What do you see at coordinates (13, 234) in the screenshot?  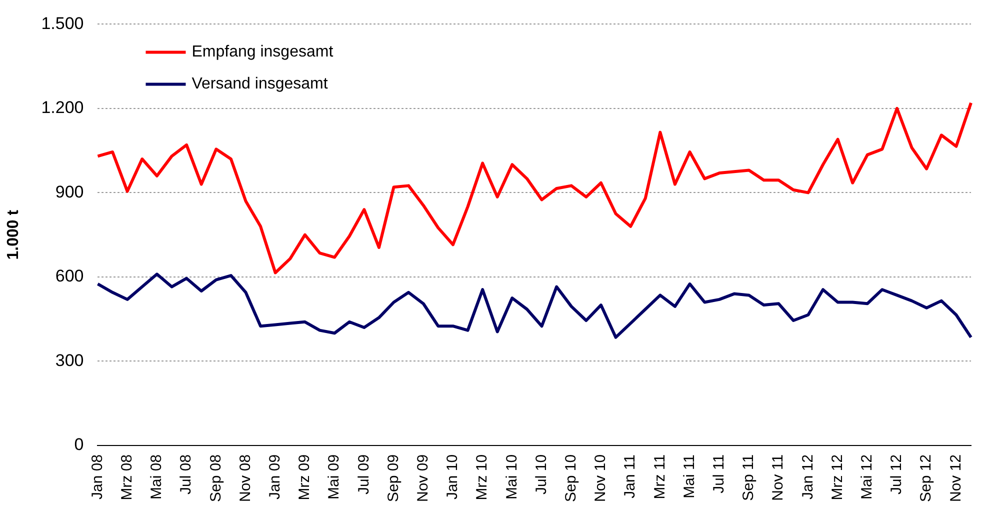 I see `y-axis-title: 1.000 t` at bounding box center [13, 234].